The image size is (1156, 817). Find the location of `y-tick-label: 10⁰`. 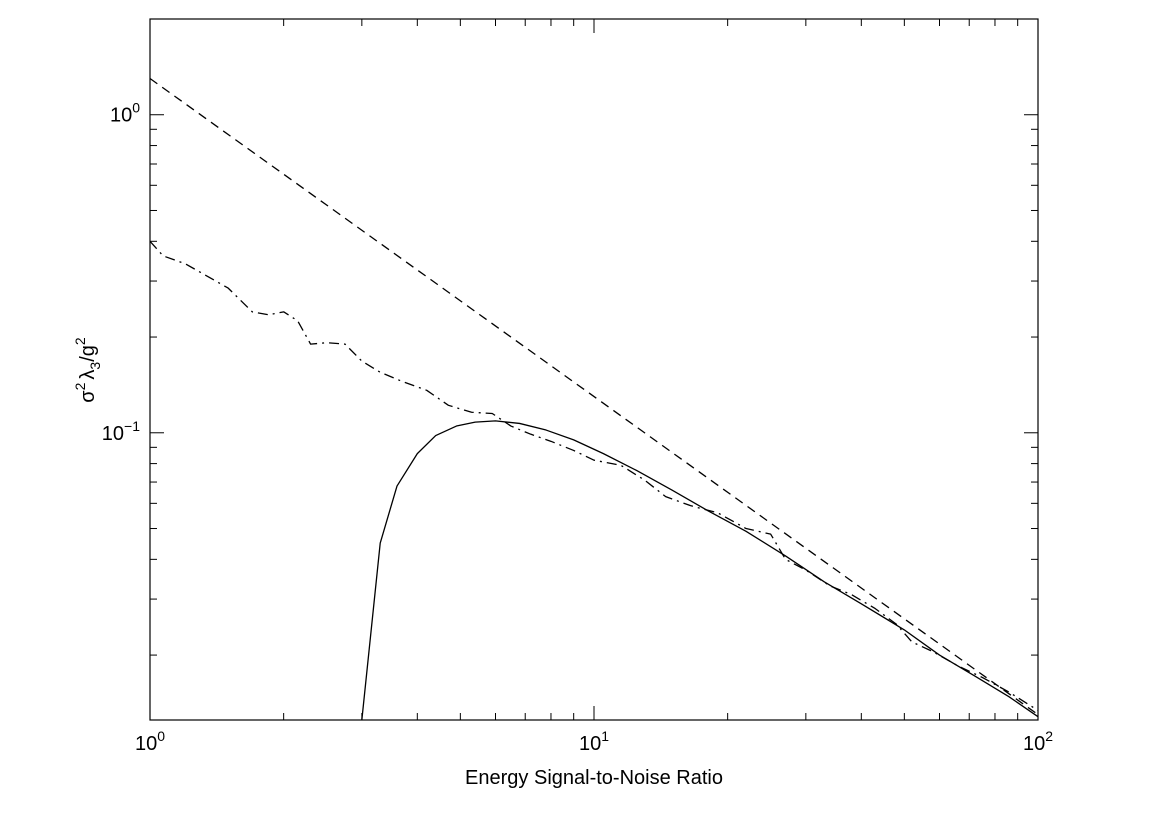

y-tick-label: 10⁰ is located at coordinates (125, 113).